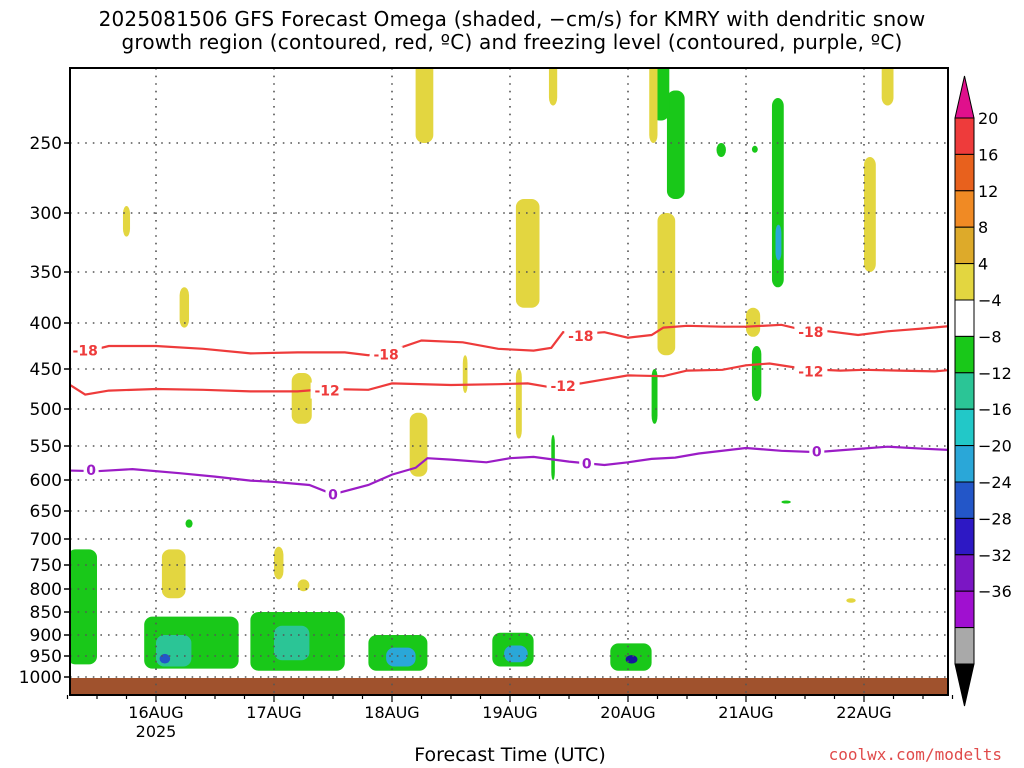 The height and width of the screenshot is (768, 1024). What do you see at coordinates (273, 712) in the screenshot?
I see `x-tick-label: 17AUG` at bounding box center [273, 712].